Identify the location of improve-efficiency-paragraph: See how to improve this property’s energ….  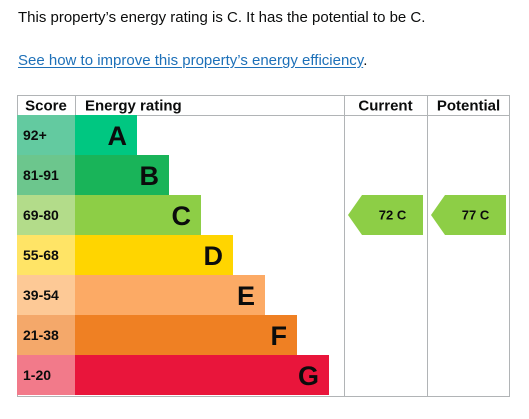
(192, 61).